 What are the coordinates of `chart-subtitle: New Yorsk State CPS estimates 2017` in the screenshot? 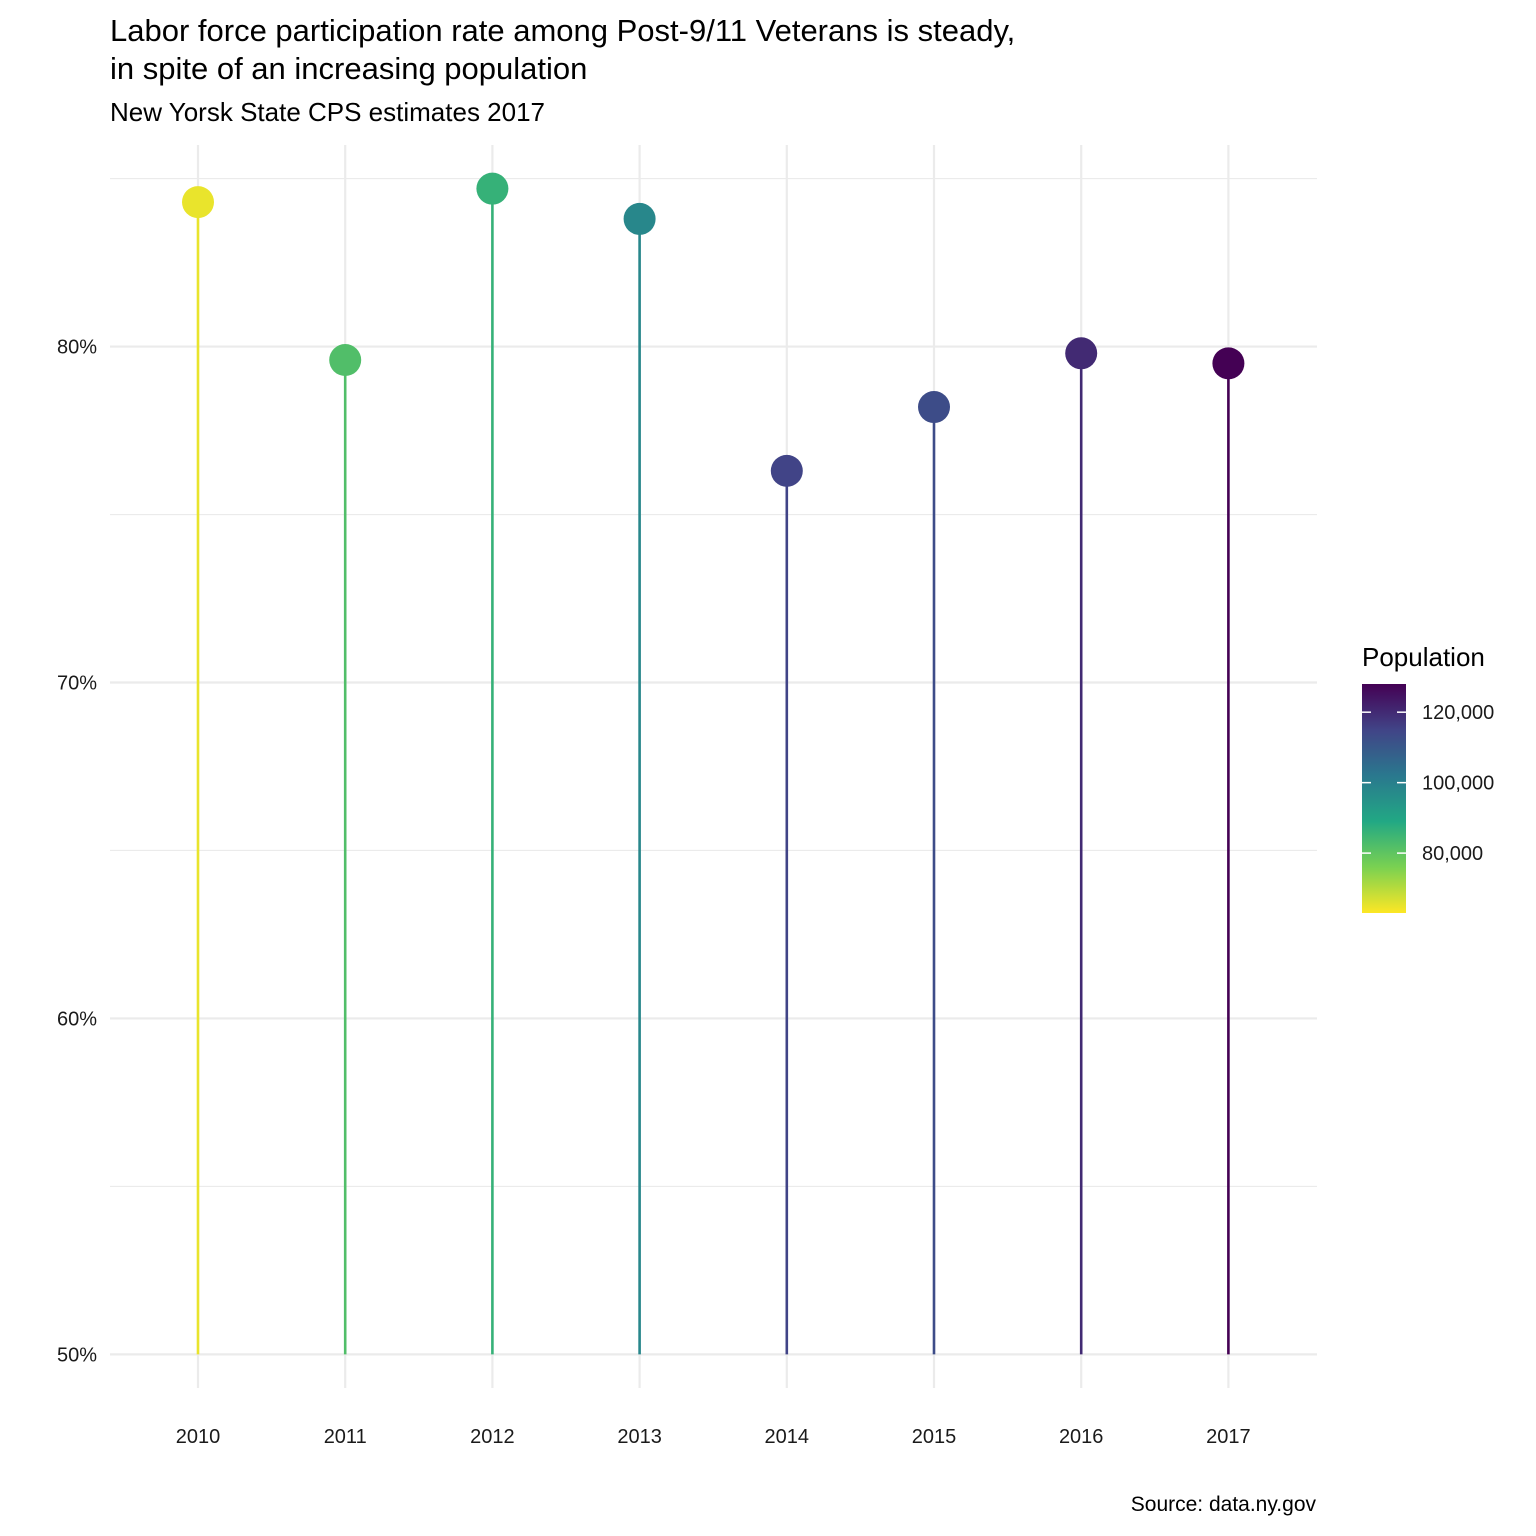 It's located at (328, 112).